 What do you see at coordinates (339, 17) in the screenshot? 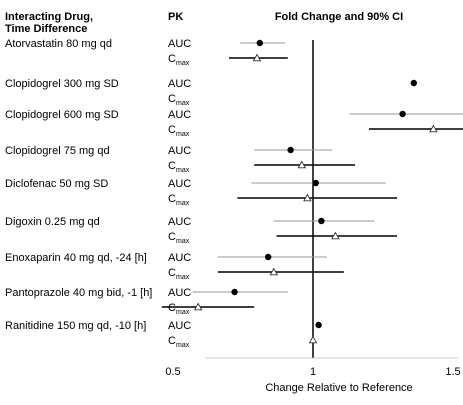
I see `header-effect: Fold Change and 90% CI` at bounding box center [339, 17].